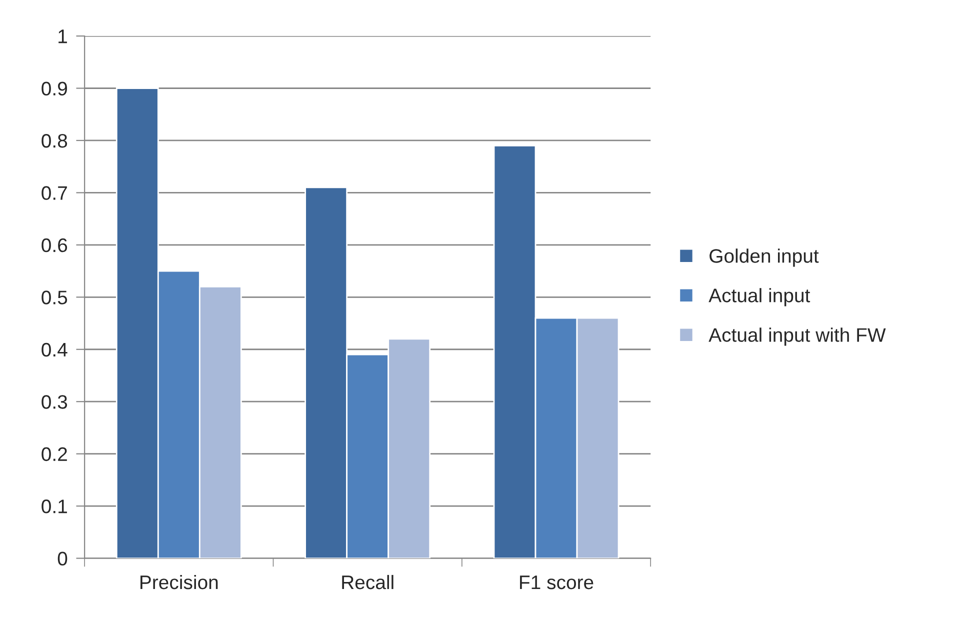 This screenshot has width=961, height=621. I want to click on x-tick-label: F1 score, so click(557, 583).